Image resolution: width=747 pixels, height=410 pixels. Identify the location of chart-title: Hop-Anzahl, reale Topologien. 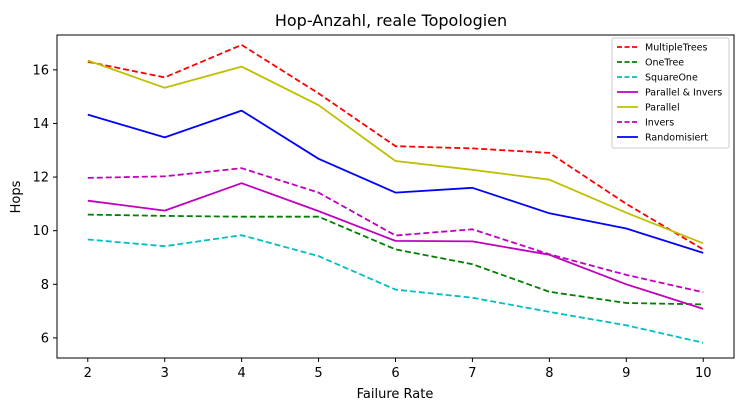
(391, 20).